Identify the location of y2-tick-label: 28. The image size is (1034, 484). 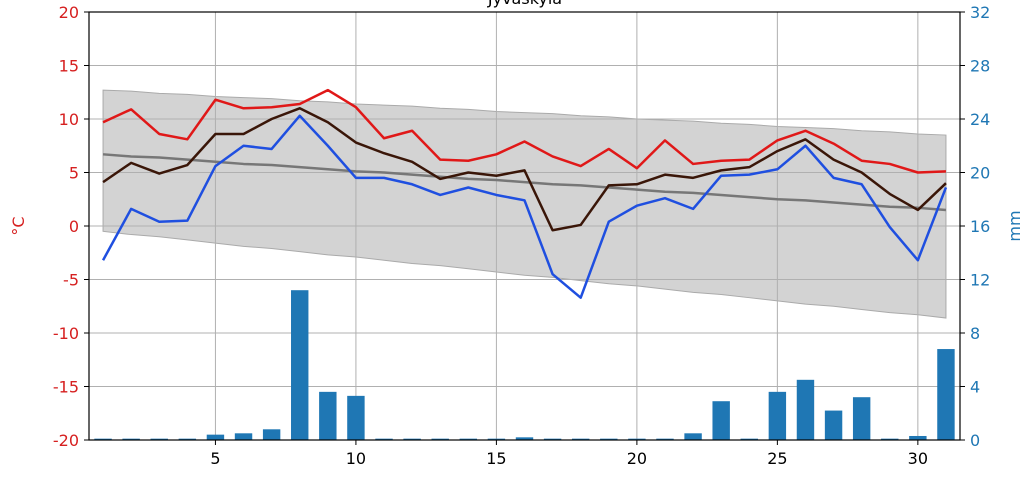
(980, 66).